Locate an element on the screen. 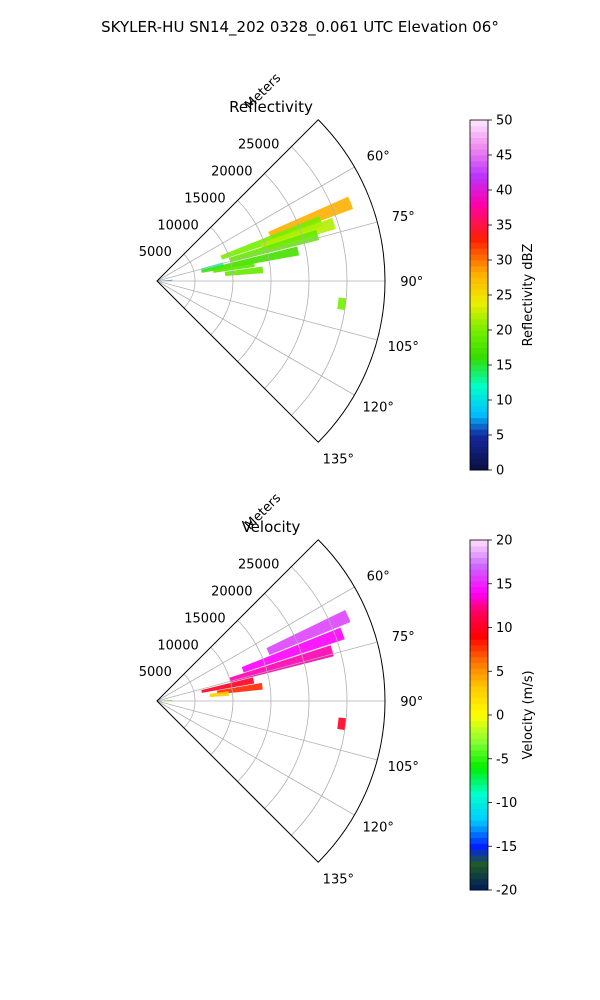 This screenshot has height=1000, width=600. radial-tick-label: 5000 is located at coordinates (155, 252).